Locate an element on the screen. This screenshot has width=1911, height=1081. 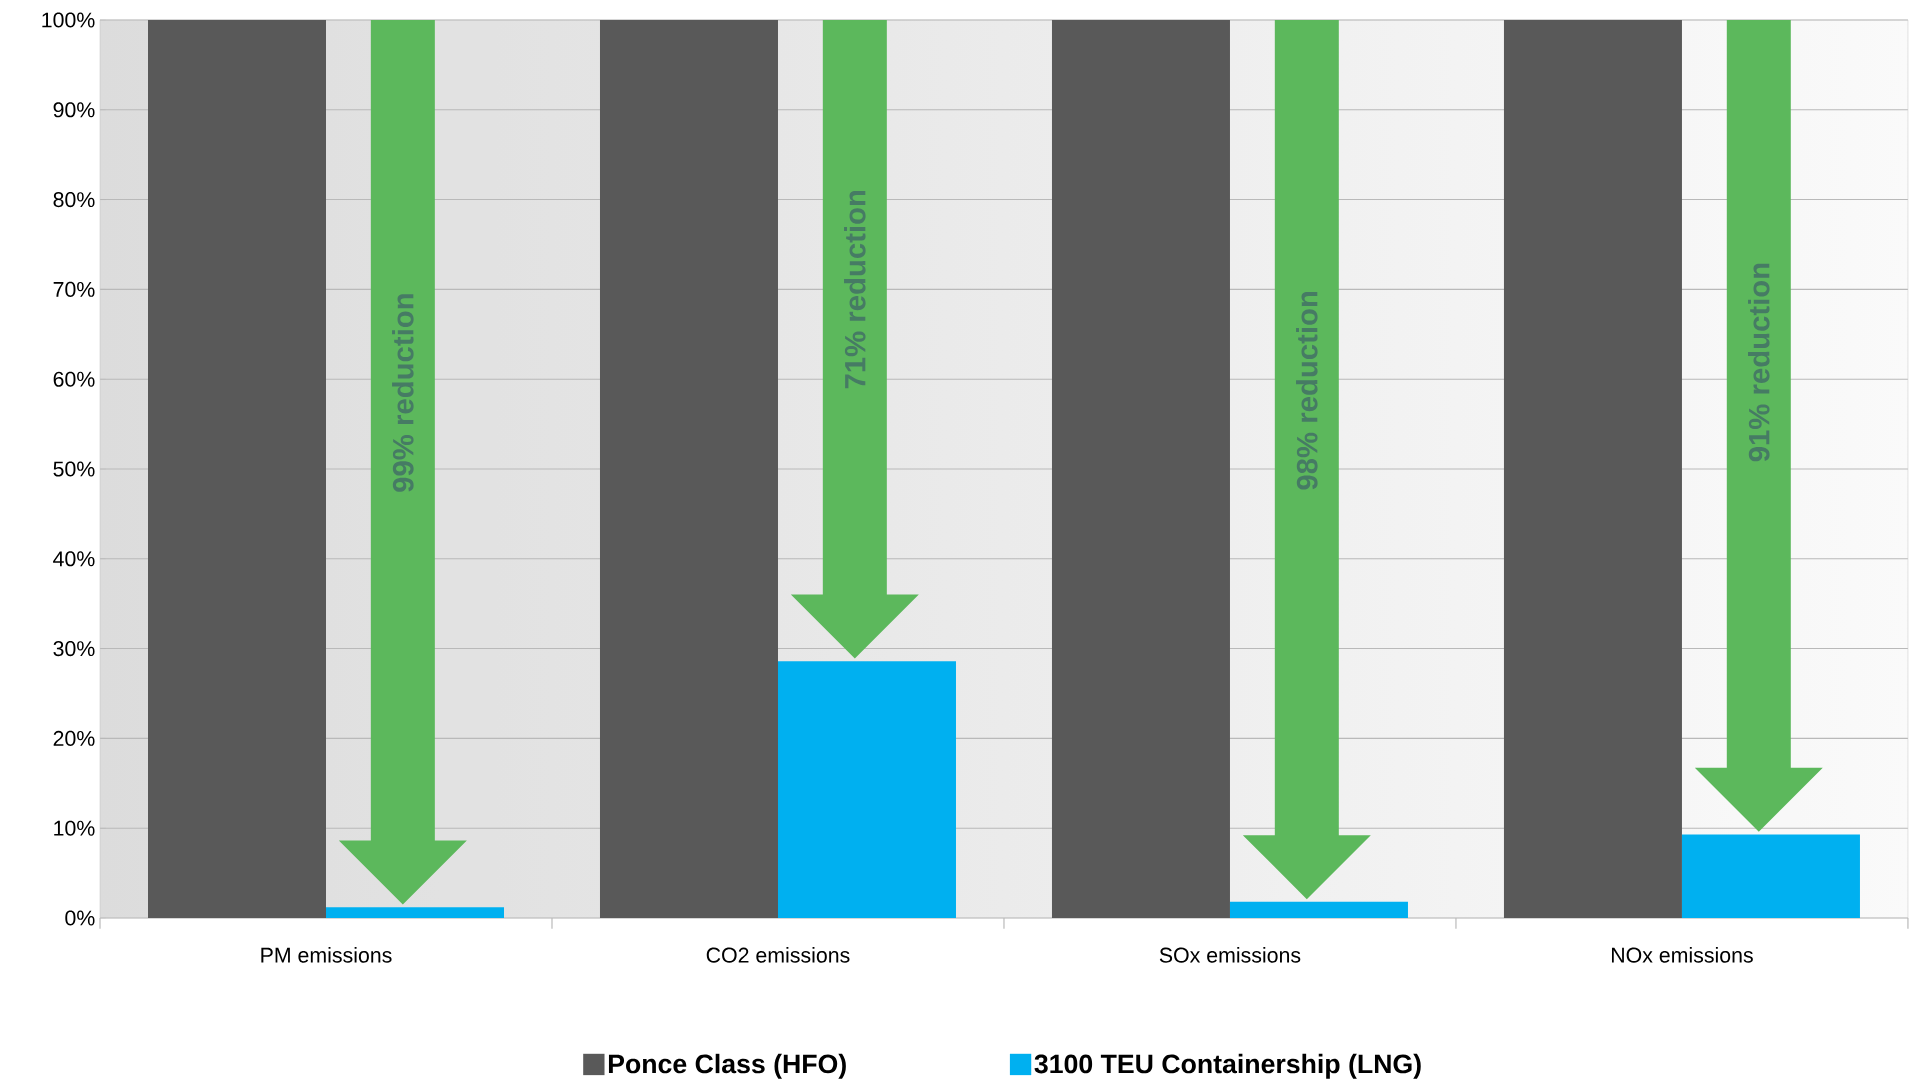
annotation: 71% reduction is located at coordinates (855, 289).